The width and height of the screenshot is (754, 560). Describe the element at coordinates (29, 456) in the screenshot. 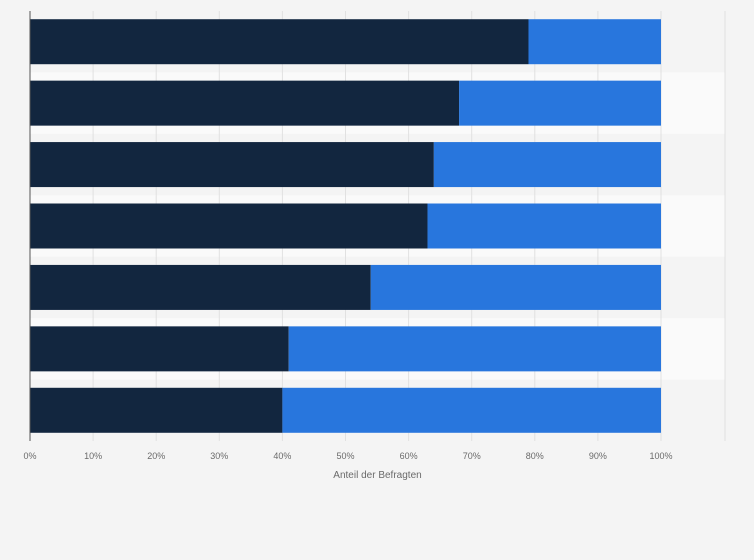

I see `x-tick-label: 0%` at that location.